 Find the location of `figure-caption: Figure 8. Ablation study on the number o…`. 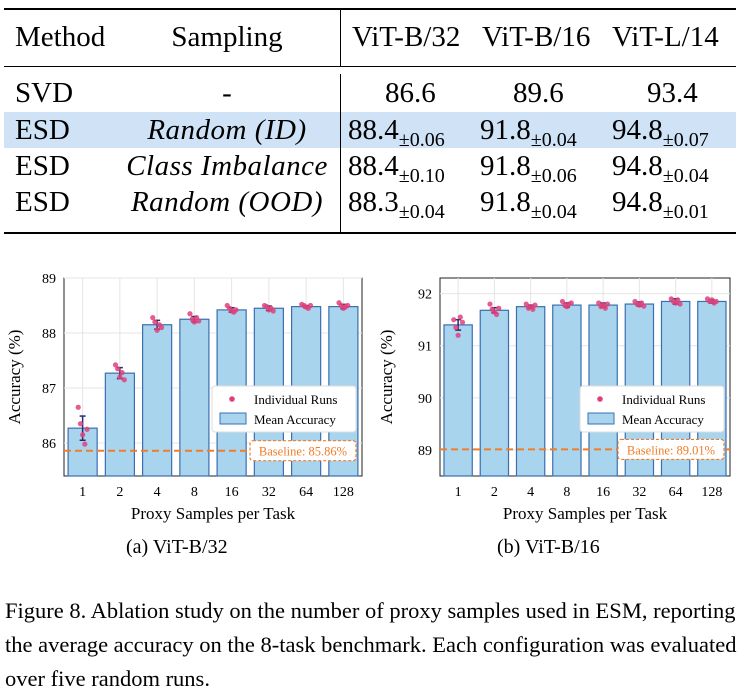

figure-caption: Figure 8. Ablation study on the number o… is located at coordinates (371, 644).